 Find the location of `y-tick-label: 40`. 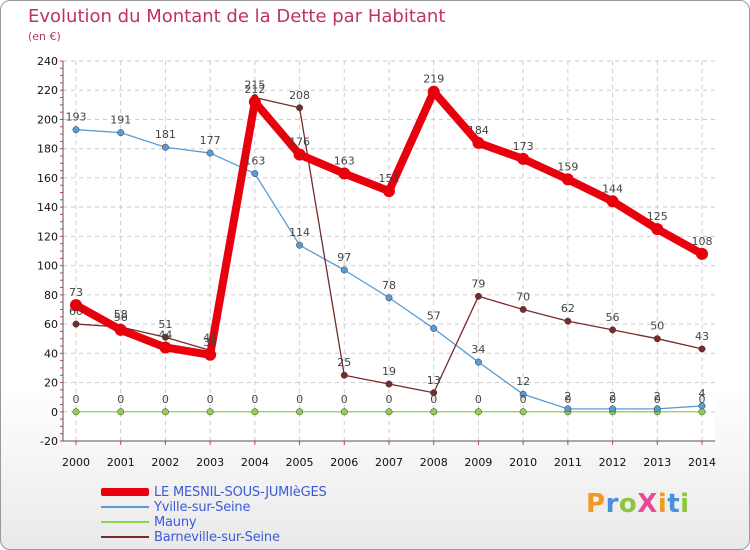

y-tick-label: 40 is located at coordinates (51, 353).